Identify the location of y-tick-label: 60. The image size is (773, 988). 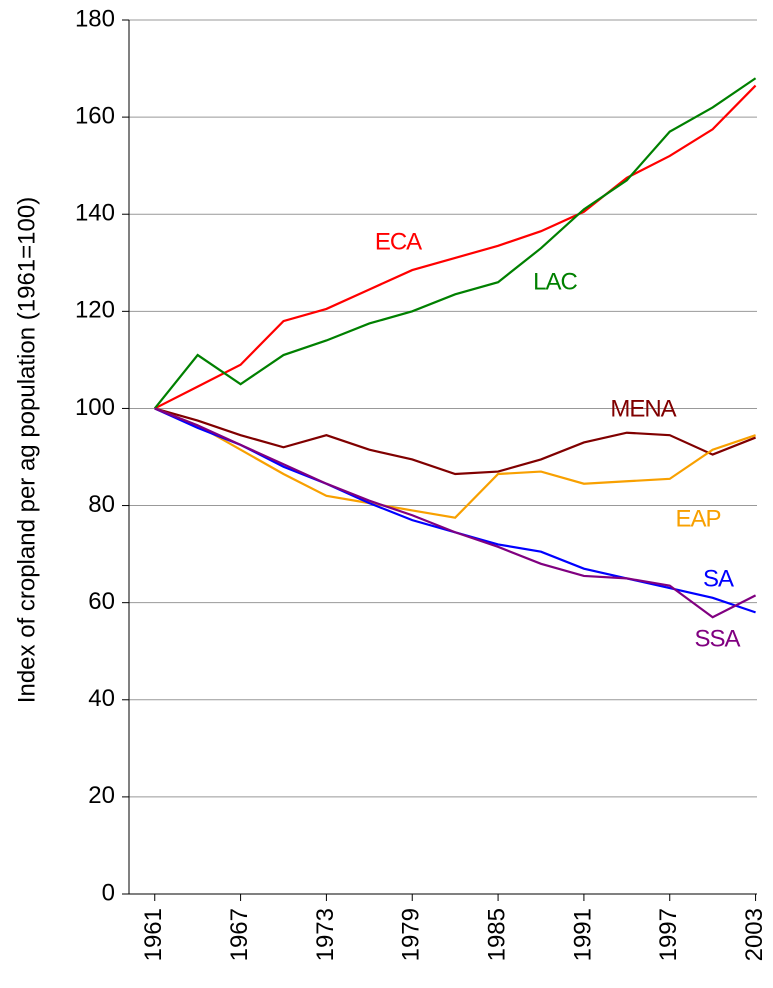
(101, 601).